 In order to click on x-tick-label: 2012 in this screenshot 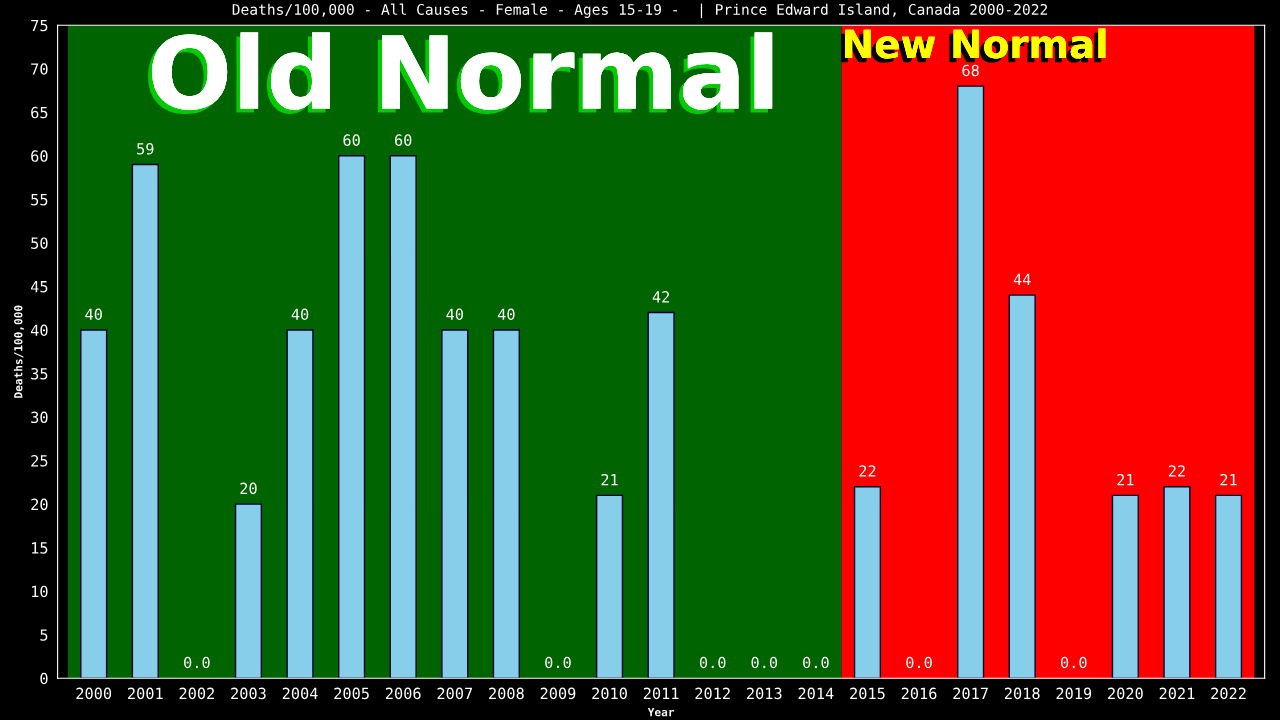, I will do `click(712, 693)`.